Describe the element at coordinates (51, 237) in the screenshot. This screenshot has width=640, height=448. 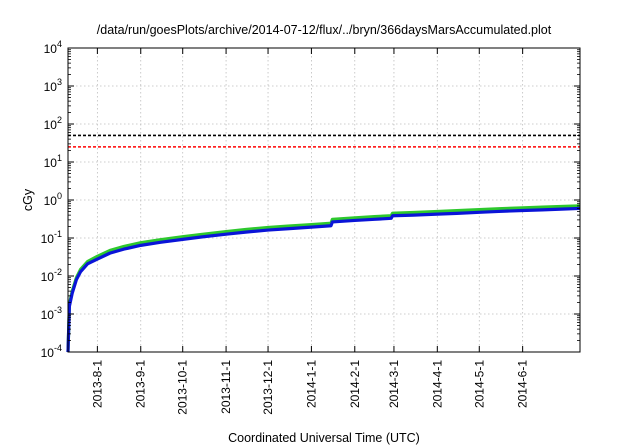
I see `y-tick-label: 10⁻¹` at that location.